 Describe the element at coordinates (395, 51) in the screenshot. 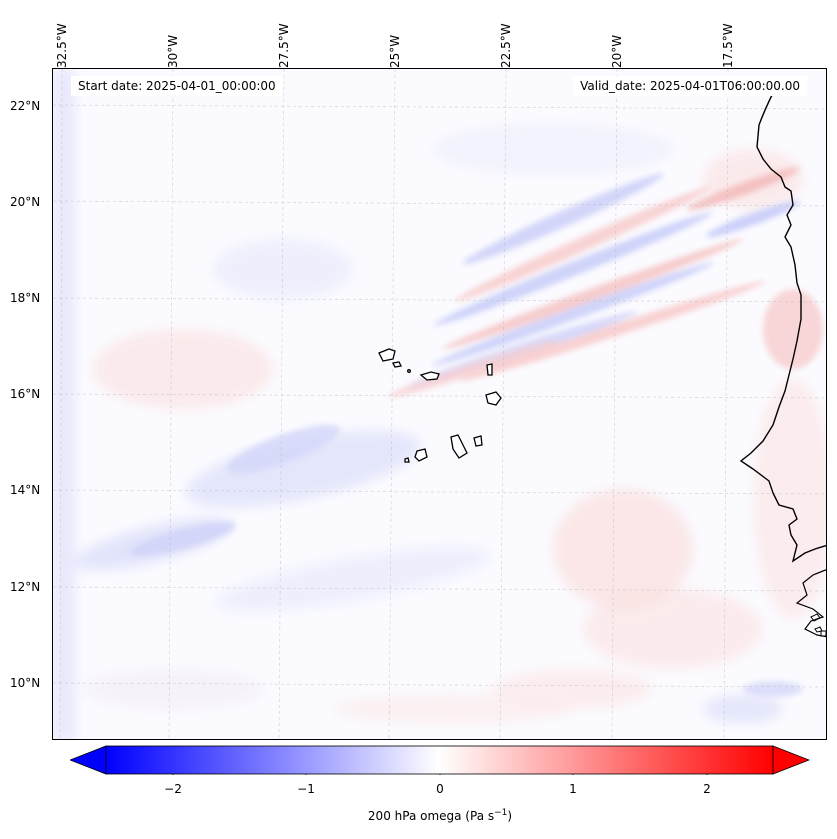

I see `lon-label: 25°W` at that location.